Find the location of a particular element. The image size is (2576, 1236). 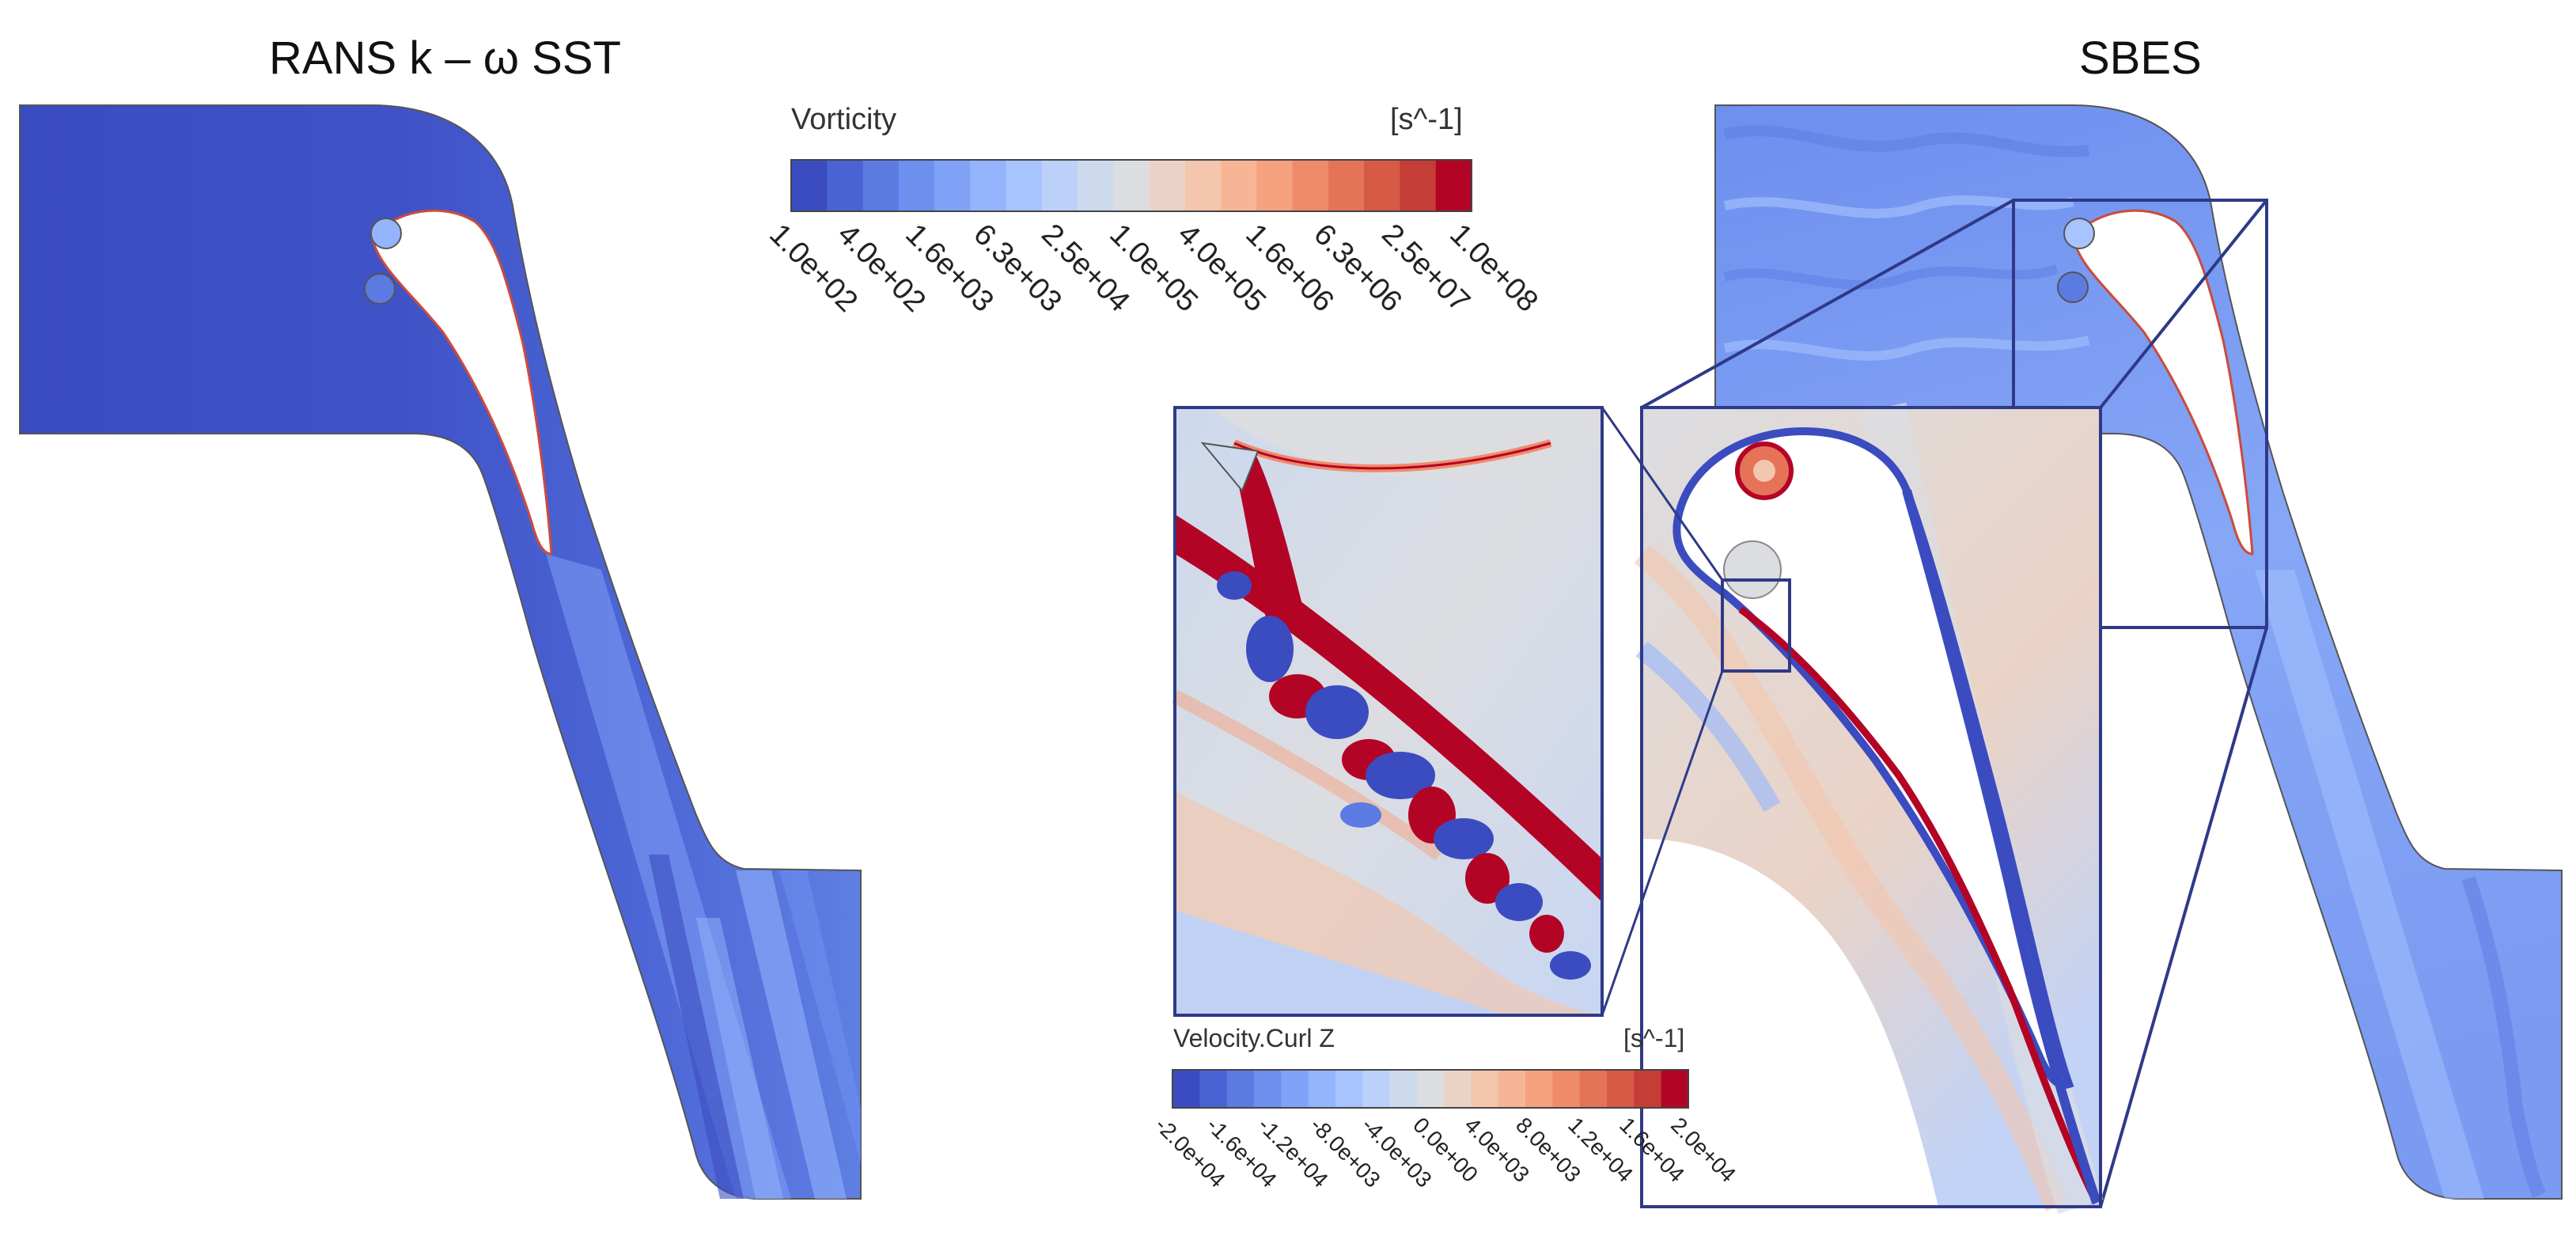

rans-panel-title: RANS k – ω SST is located at coordinates (445, 58).